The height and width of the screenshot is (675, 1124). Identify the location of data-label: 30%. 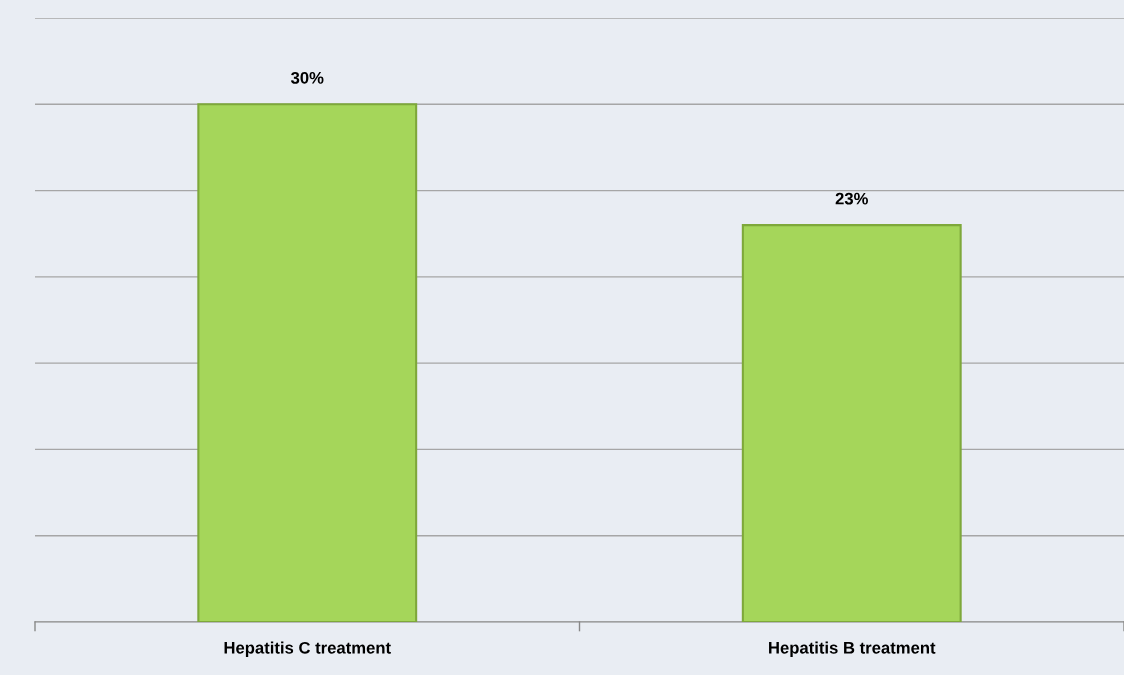
(307, 77).